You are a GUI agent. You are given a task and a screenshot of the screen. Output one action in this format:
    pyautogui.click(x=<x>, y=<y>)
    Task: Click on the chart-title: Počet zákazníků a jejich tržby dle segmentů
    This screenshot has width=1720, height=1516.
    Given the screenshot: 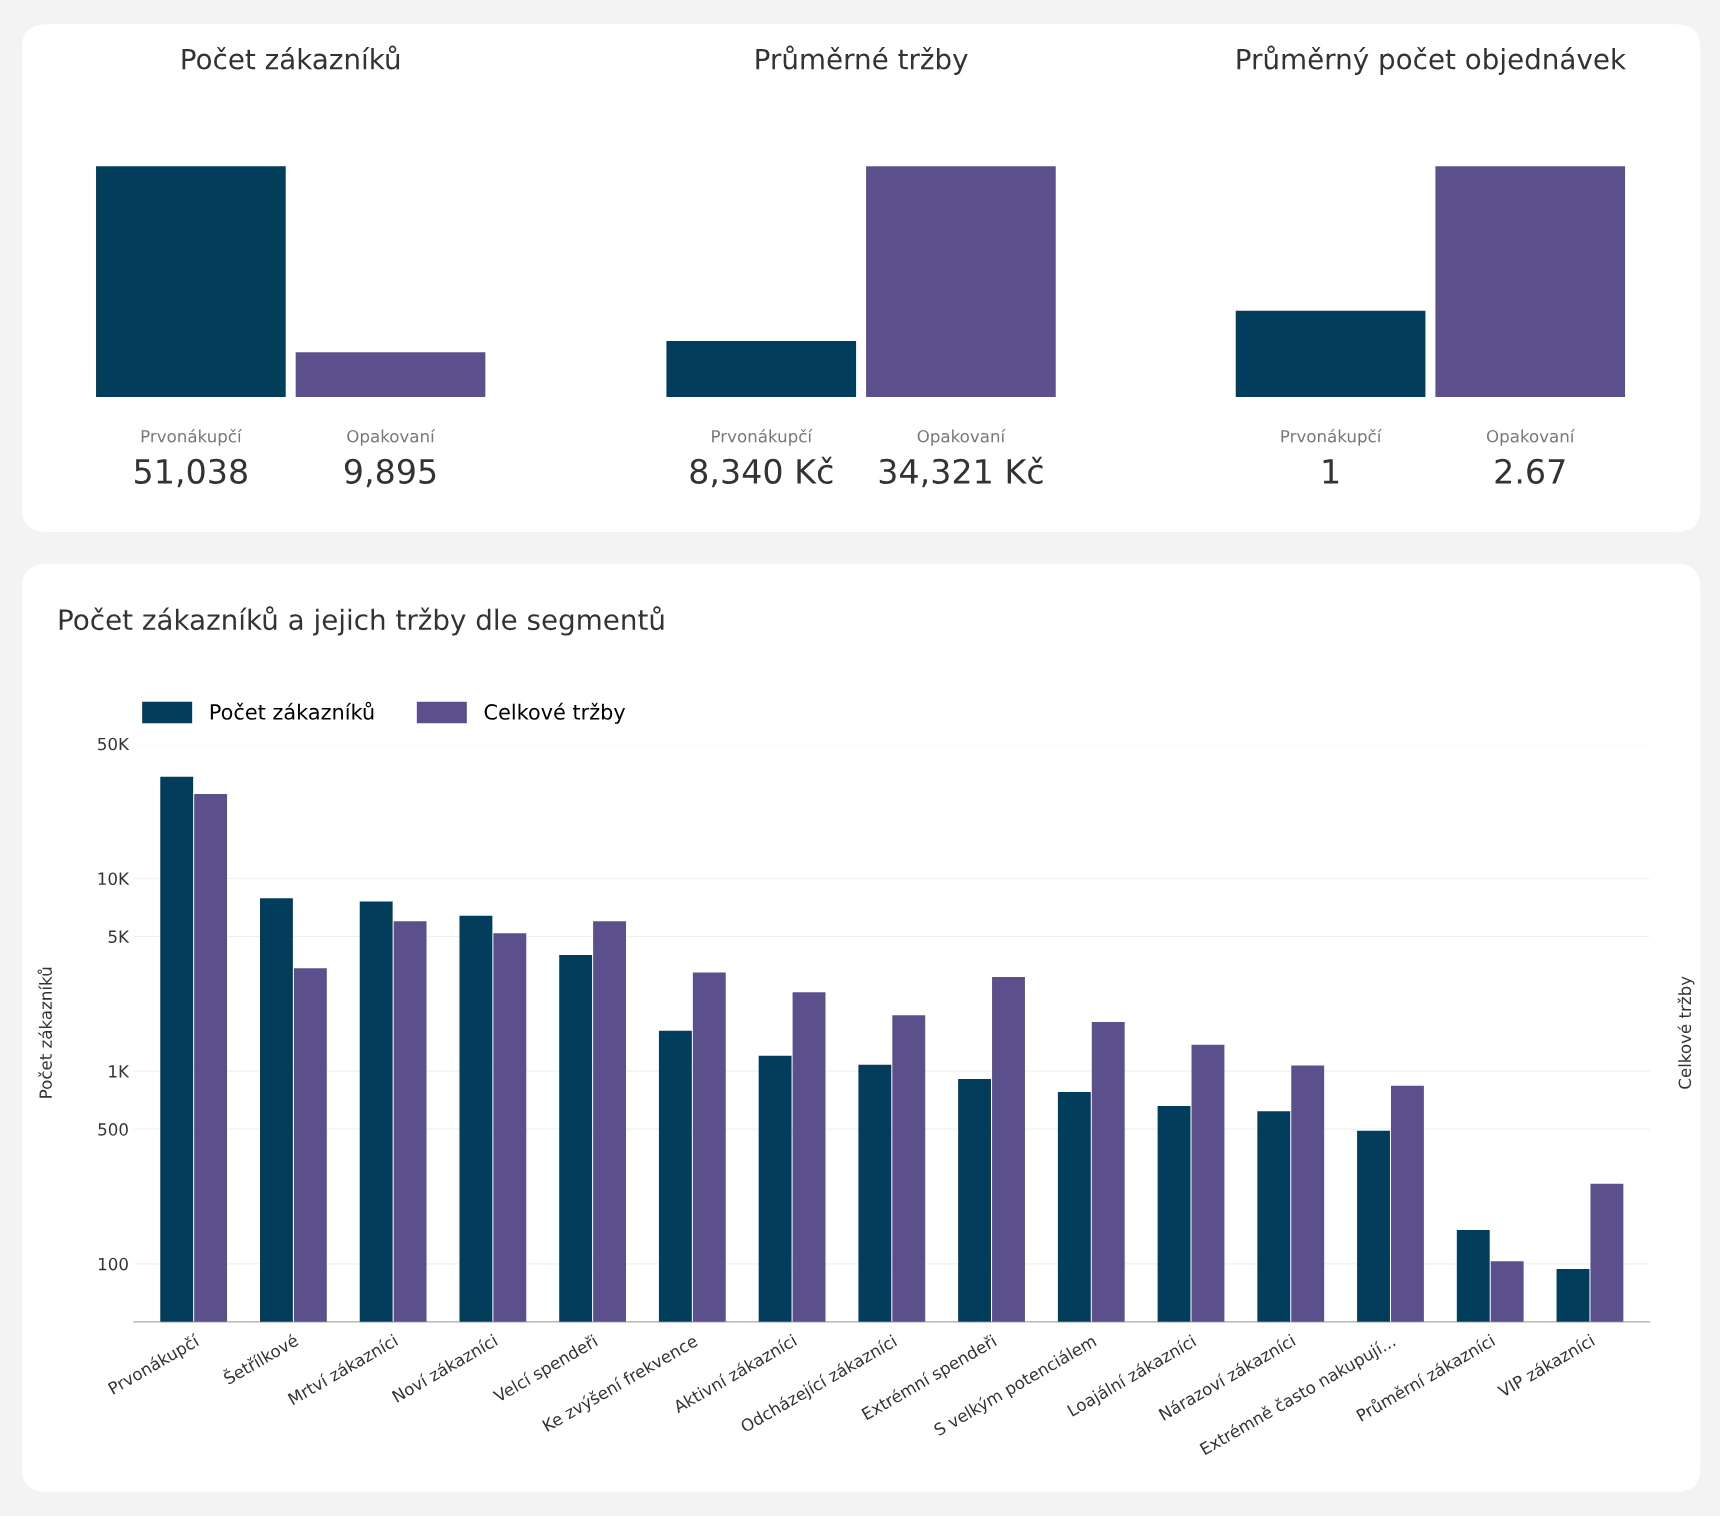 What is the action you would take?
    pyautogui.click(x=361, y=621)
    